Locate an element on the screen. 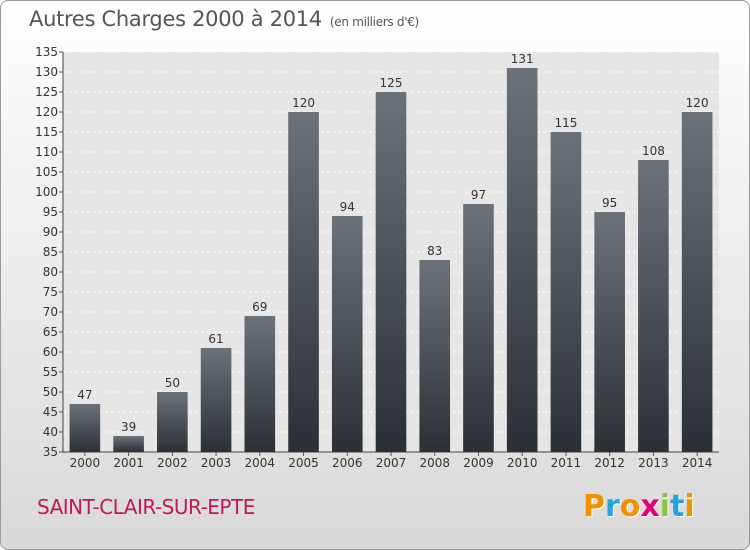  y-tick-label: 65 is located at coordinates (50, 332).